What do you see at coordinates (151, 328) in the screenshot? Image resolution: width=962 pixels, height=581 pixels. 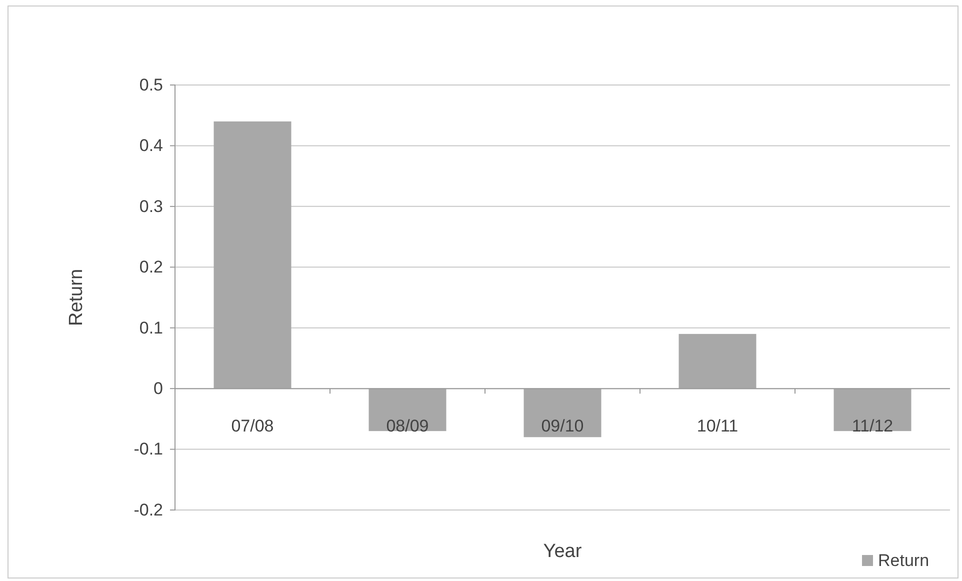 I see `y-tick-label: 0.1` at bounding box center [151, 328].